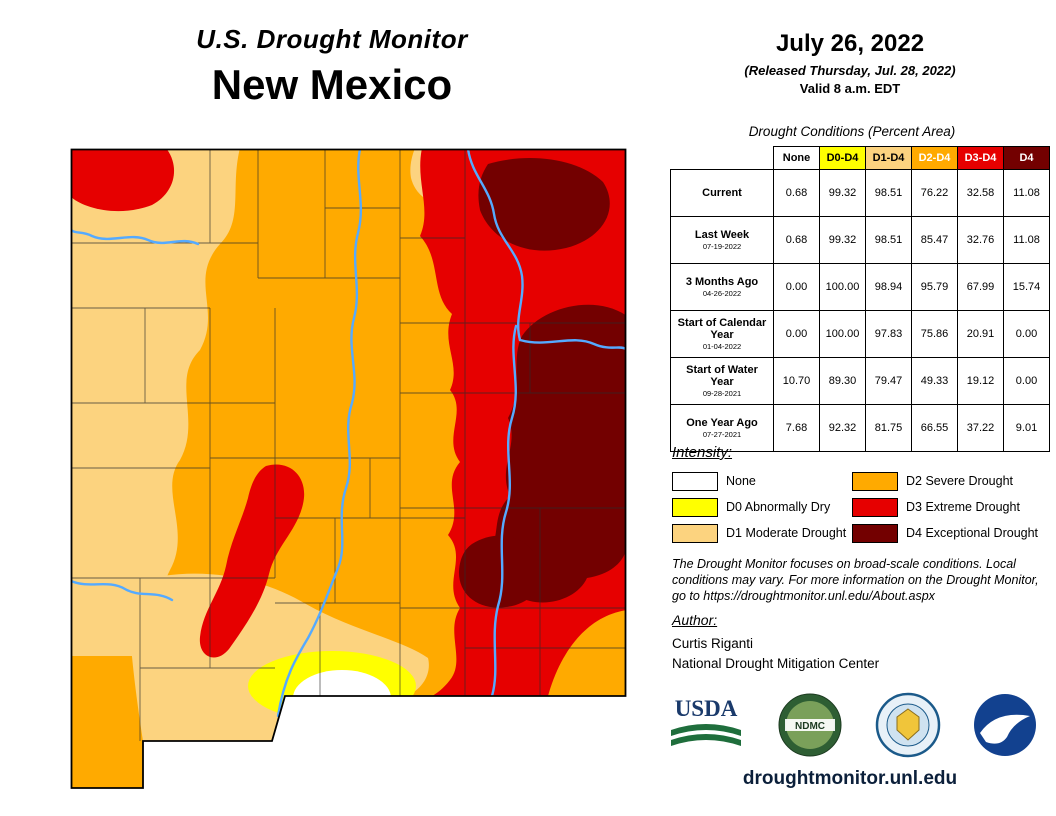 The image size is (1056, 816). What do you see at coordinates (980, 381) in the screenshot?
I see `value-cell: 19.12` at bounding box center [980, 381].